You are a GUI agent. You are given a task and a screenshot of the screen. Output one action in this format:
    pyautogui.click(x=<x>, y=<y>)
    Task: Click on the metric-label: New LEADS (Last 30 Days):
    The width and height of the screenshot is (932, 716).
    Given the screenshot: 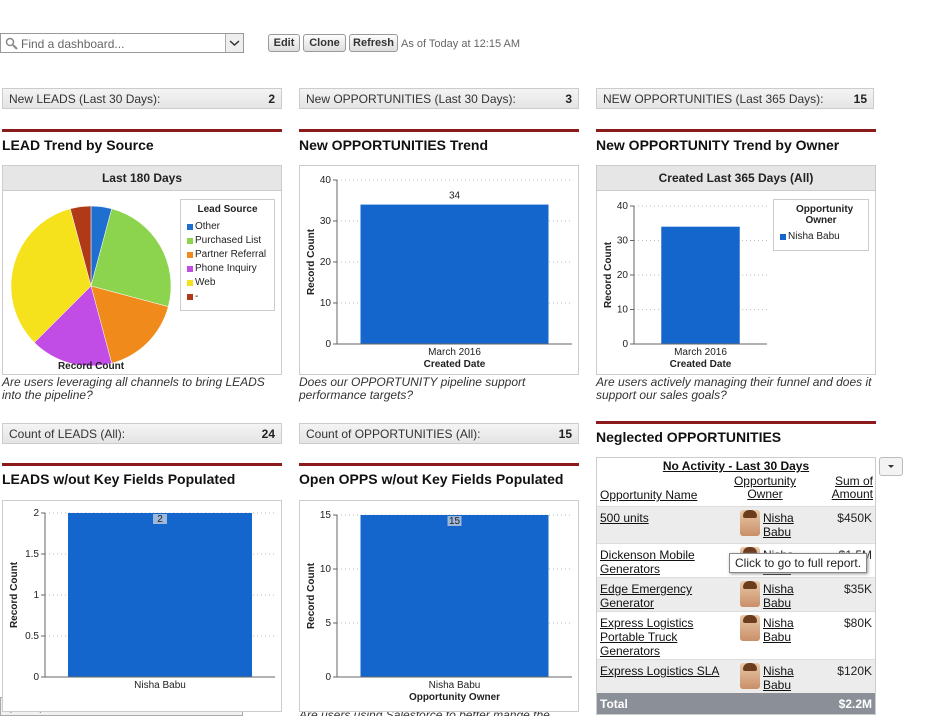 What is the action you would take?
    pyautogui.click(x=85, y=99)
    